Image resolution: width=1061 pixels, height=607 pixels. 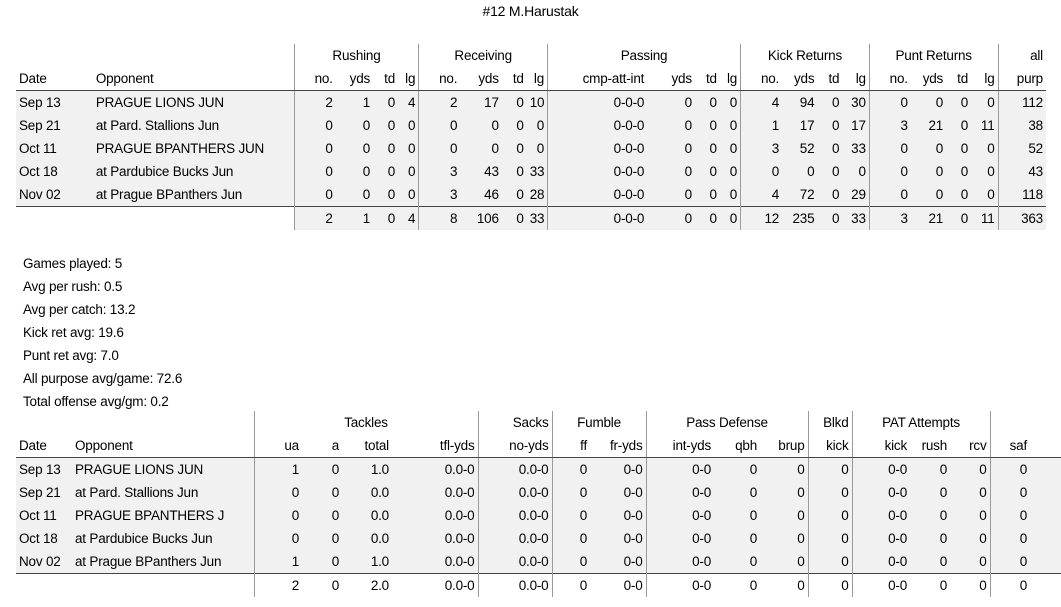 I want to click on table-cell: 10, so click(x=537, y=102).